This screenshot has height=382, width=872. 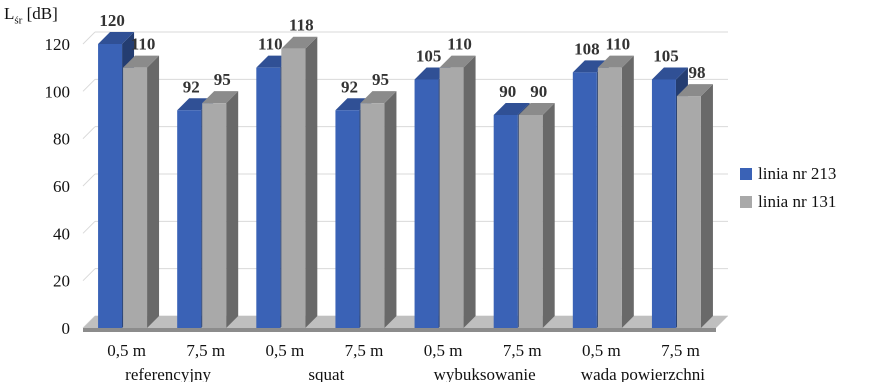 I want to click on y-tick-label: 80, so click(x=61, y=139).